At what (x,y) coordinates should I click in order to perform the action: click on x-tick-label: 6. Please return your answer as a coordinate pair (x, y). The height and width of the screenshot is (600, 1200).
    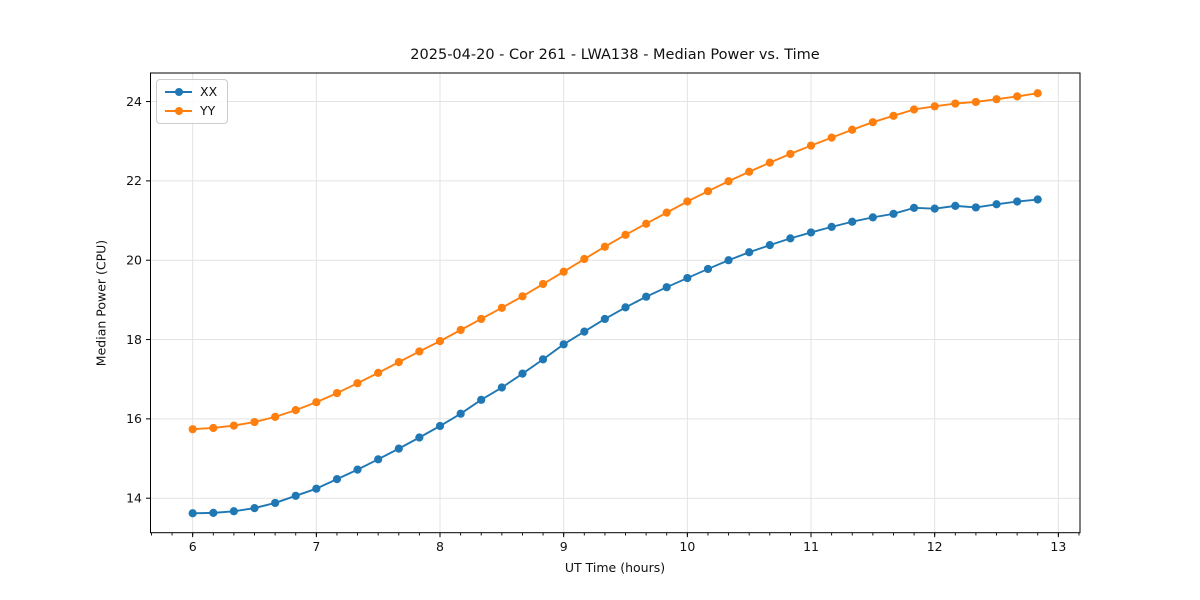
    Looking at the image, I should click on (193, 546).